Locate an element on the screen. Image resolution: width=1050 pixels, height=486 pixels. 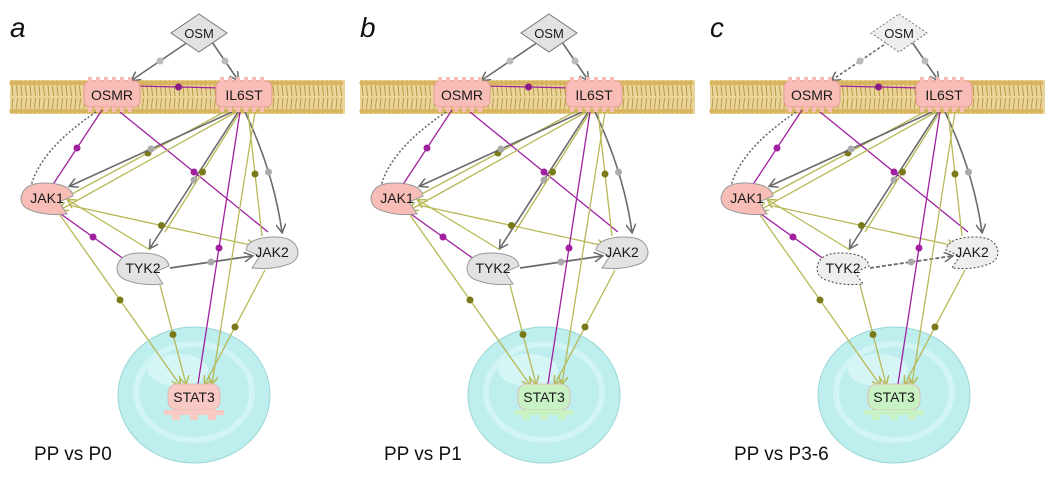
osmr-node-label: OSMR is located at coordinates (462, 95).